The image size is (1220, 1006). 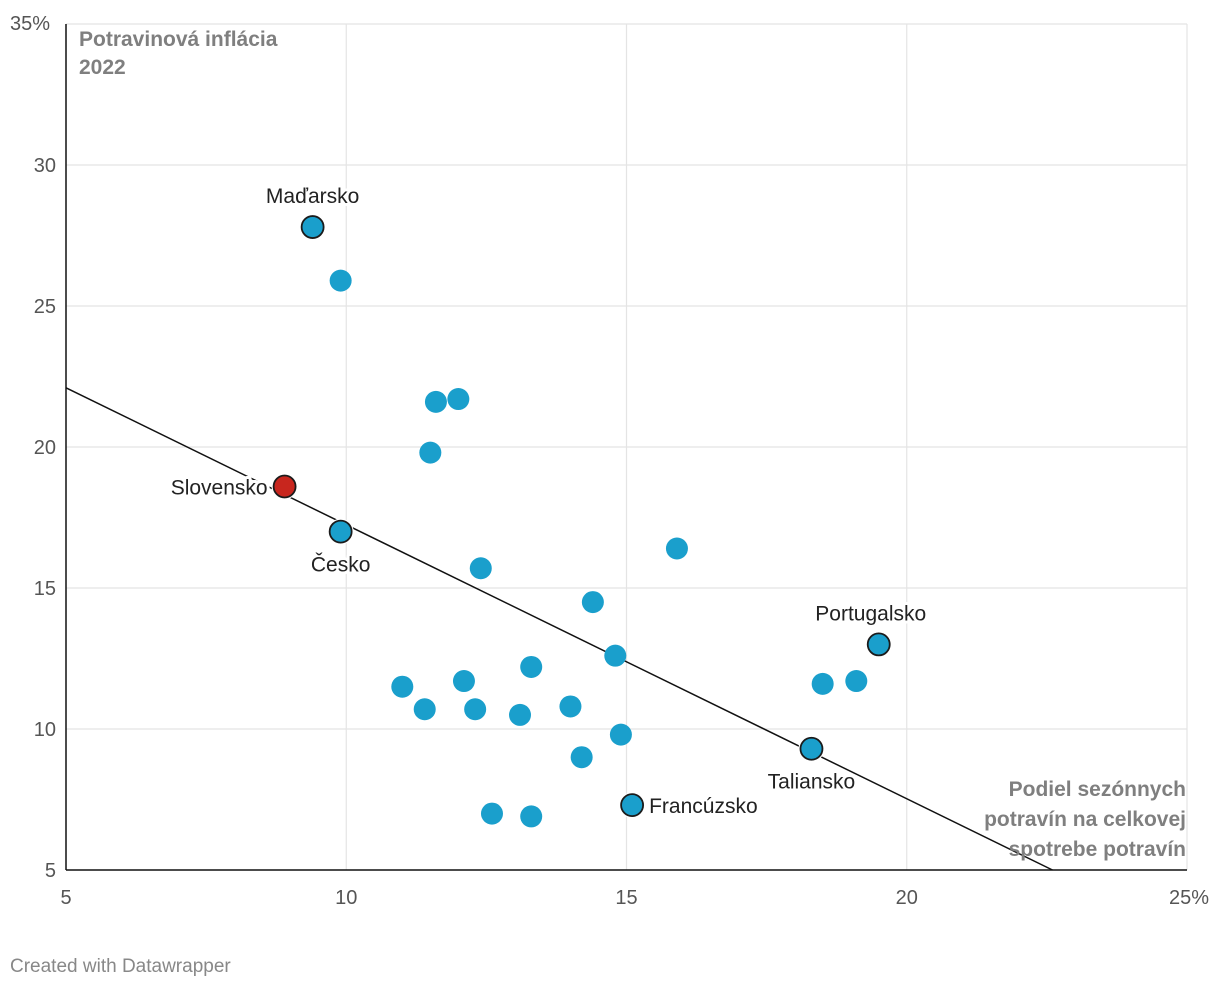 I want to click on x-tick-label: 20, so click(x=907, y=898).